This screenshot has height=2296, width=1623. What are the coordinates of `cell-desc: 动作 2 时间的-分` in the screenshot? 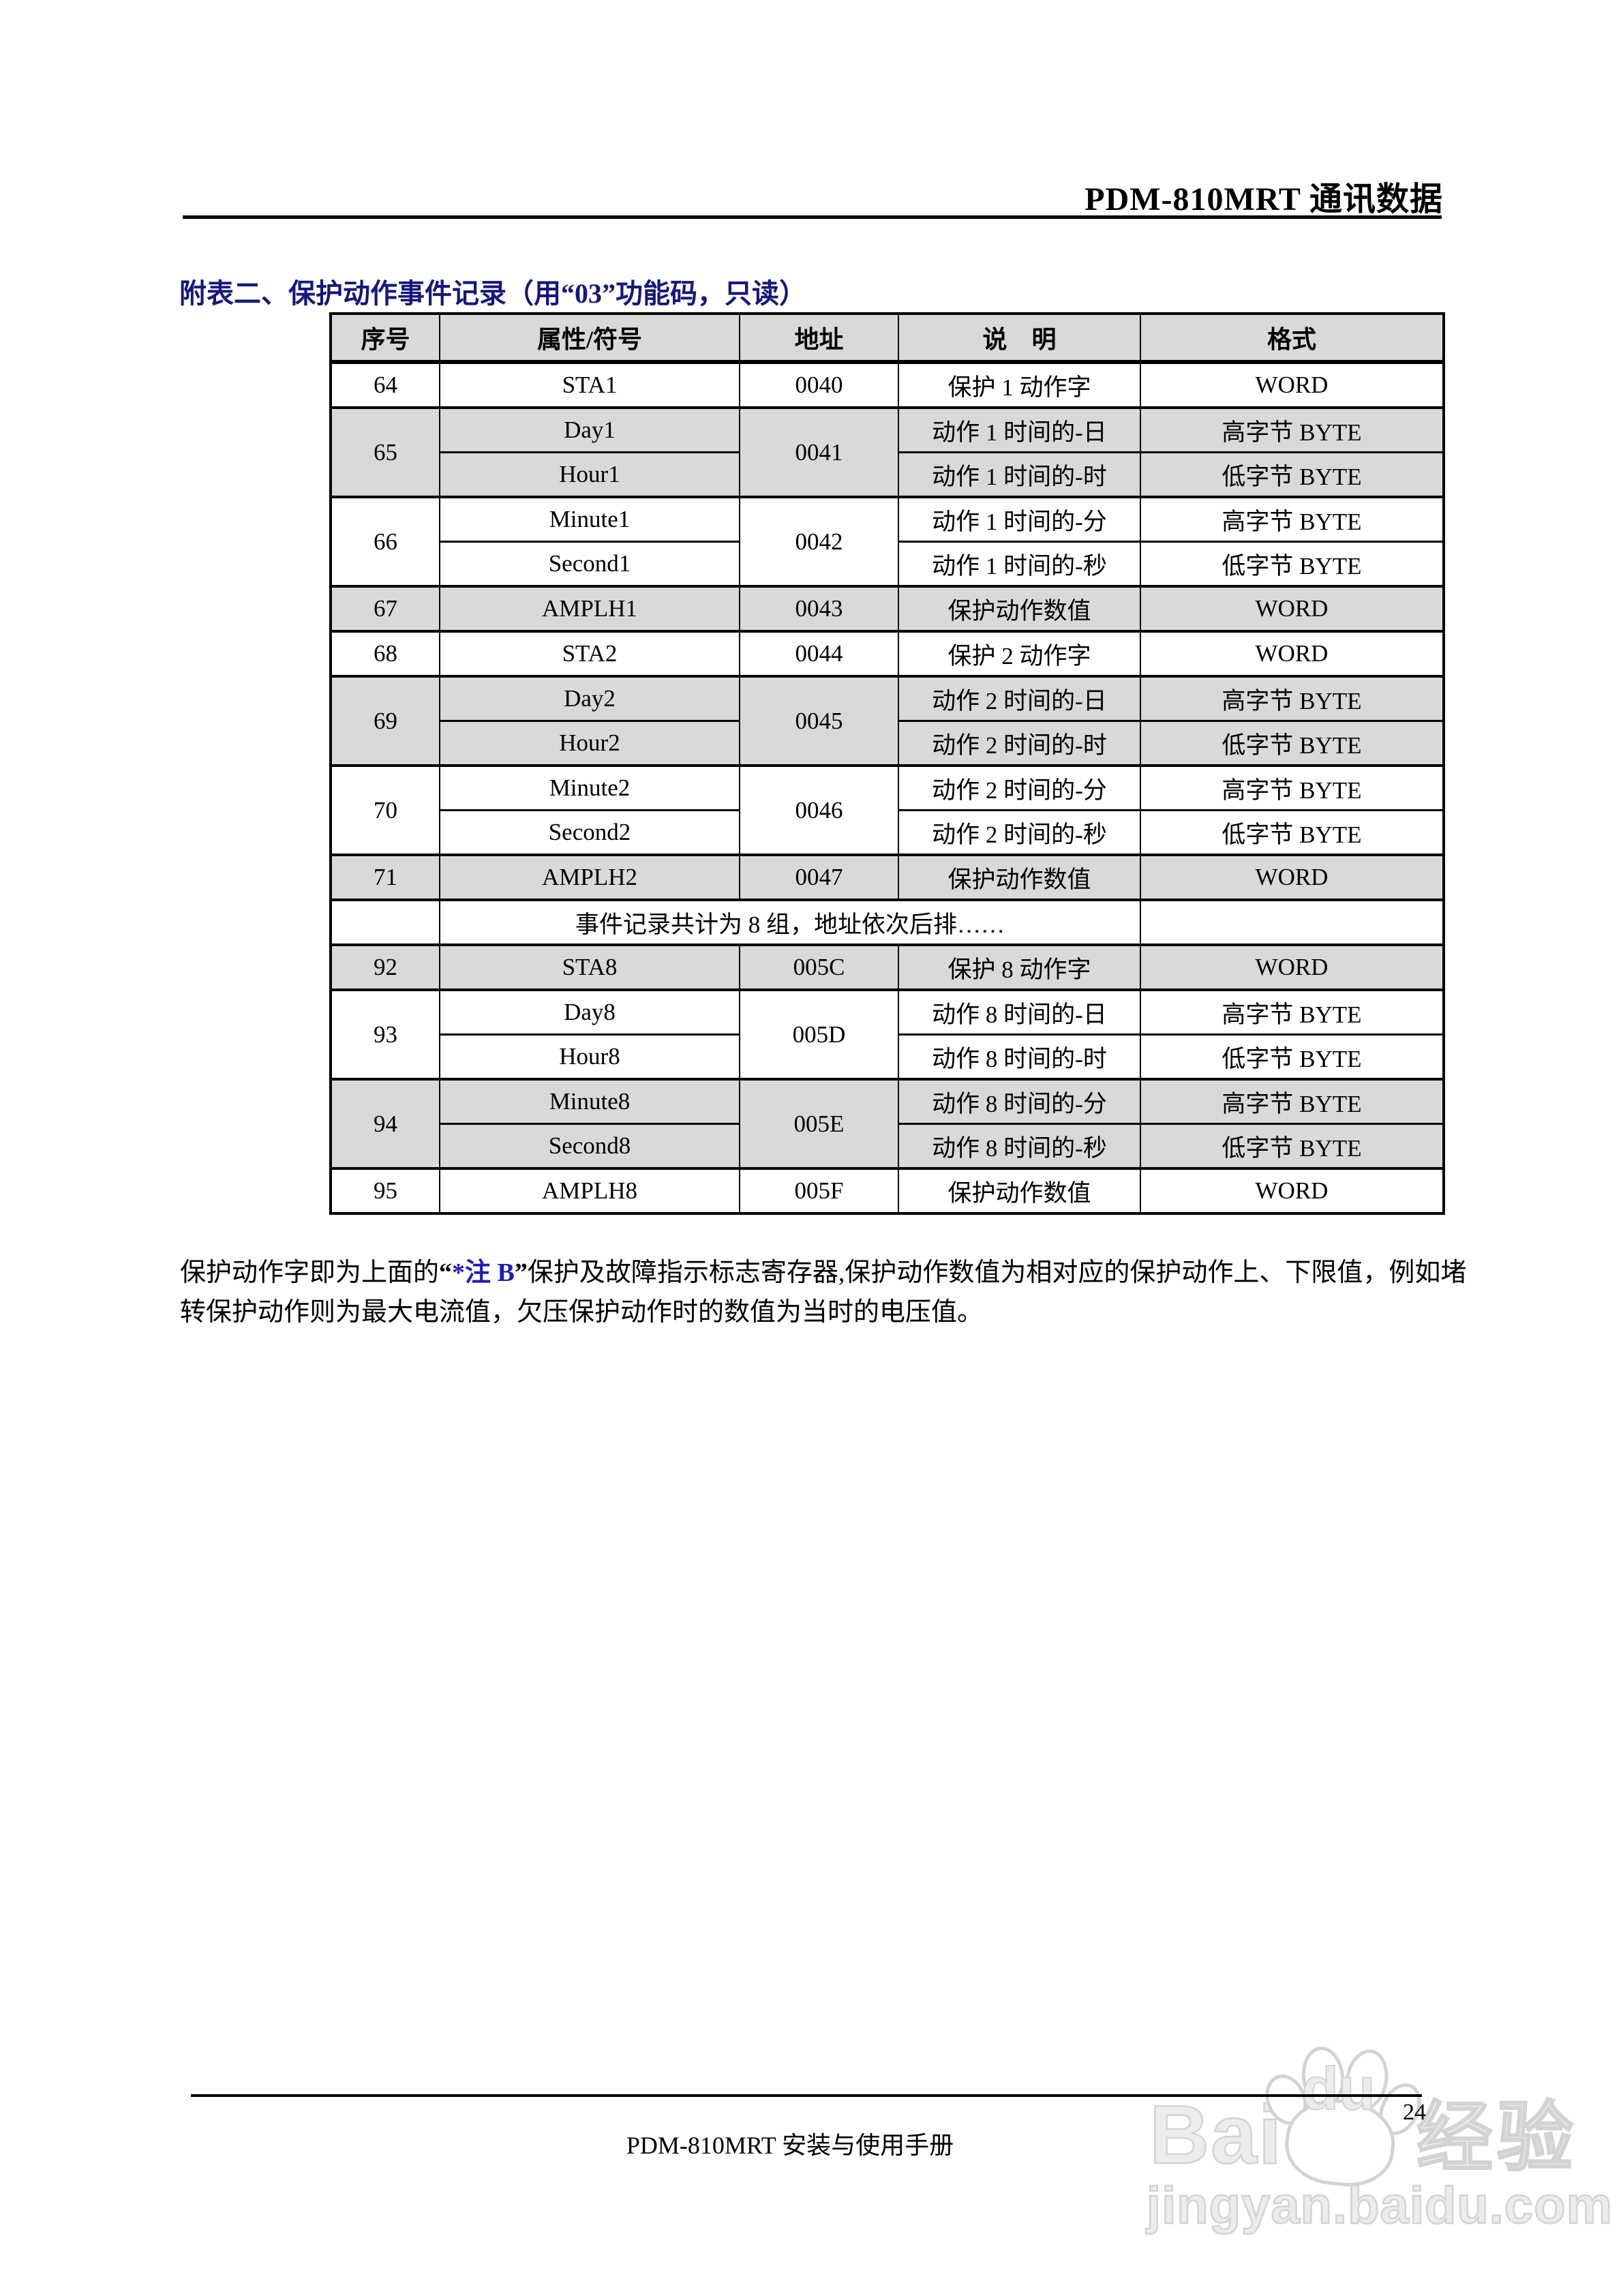 It's located at (1020, 788).